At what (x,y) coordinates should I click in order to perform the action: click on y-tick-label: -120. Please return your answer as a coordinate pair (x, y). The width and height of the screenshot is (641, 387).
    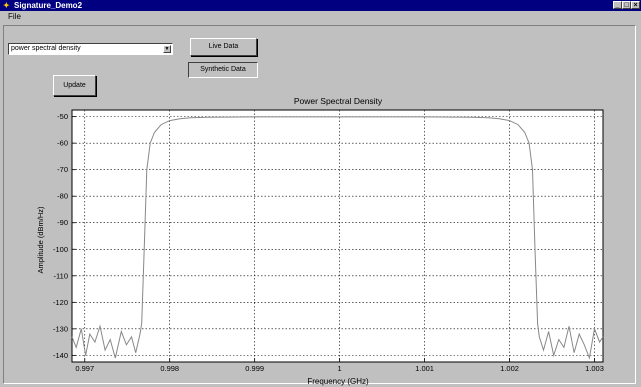
    Looking at the image, I should click on (60, 302).